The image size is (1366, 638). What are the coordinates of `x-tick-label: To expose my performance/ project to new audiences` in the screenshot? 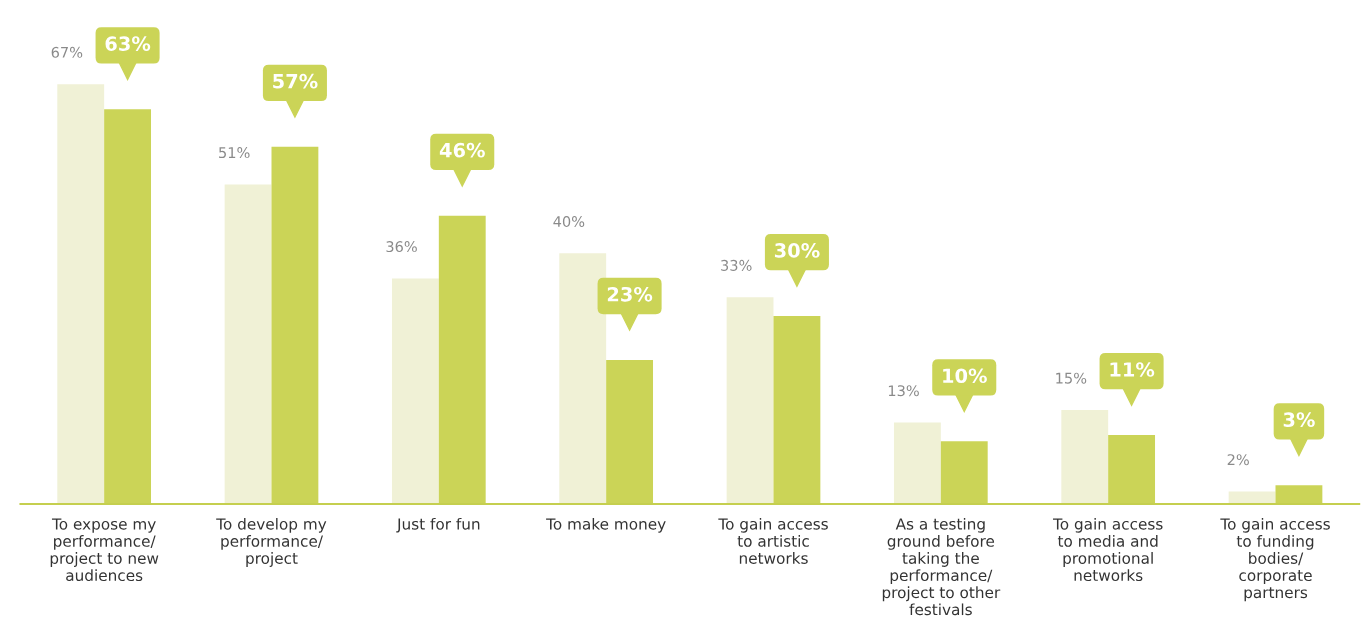 It's located at (104, 550).